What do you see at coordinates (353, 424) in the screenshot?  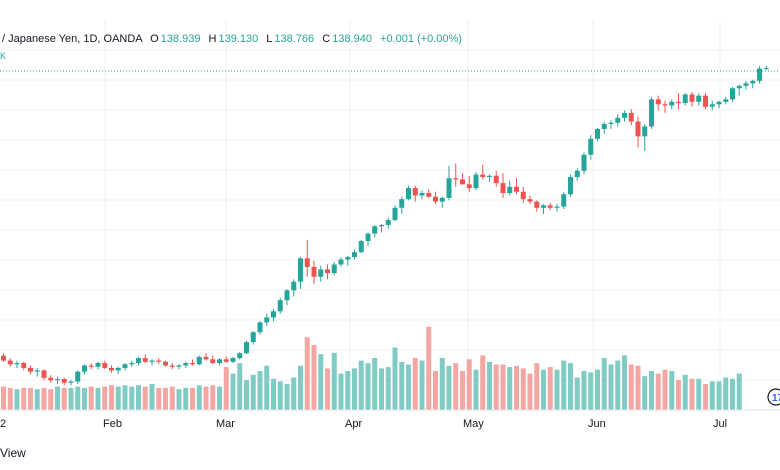 I see `x-tick-label: Apr` at bounding box center [353, 424].